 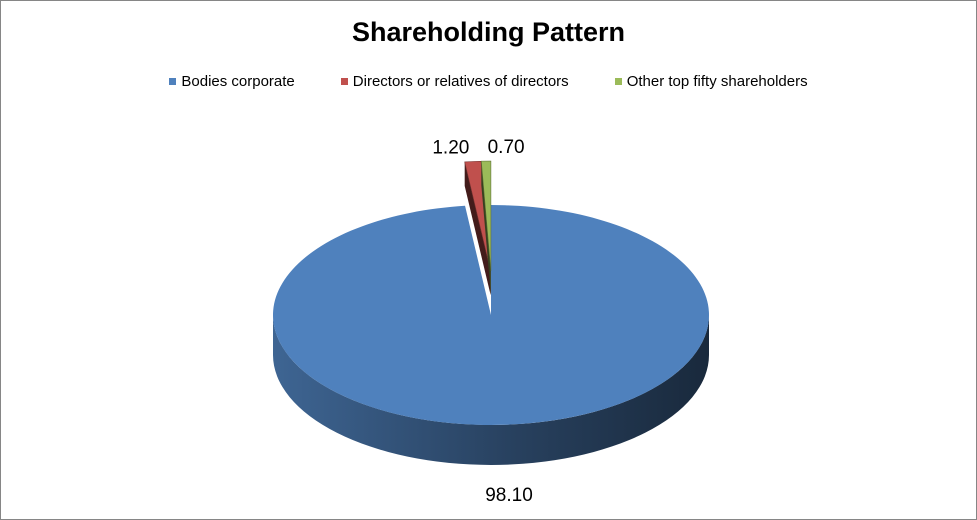 I want to click on legend-label-directors: Directors or relatives of directors, so click(x=460, y=81).